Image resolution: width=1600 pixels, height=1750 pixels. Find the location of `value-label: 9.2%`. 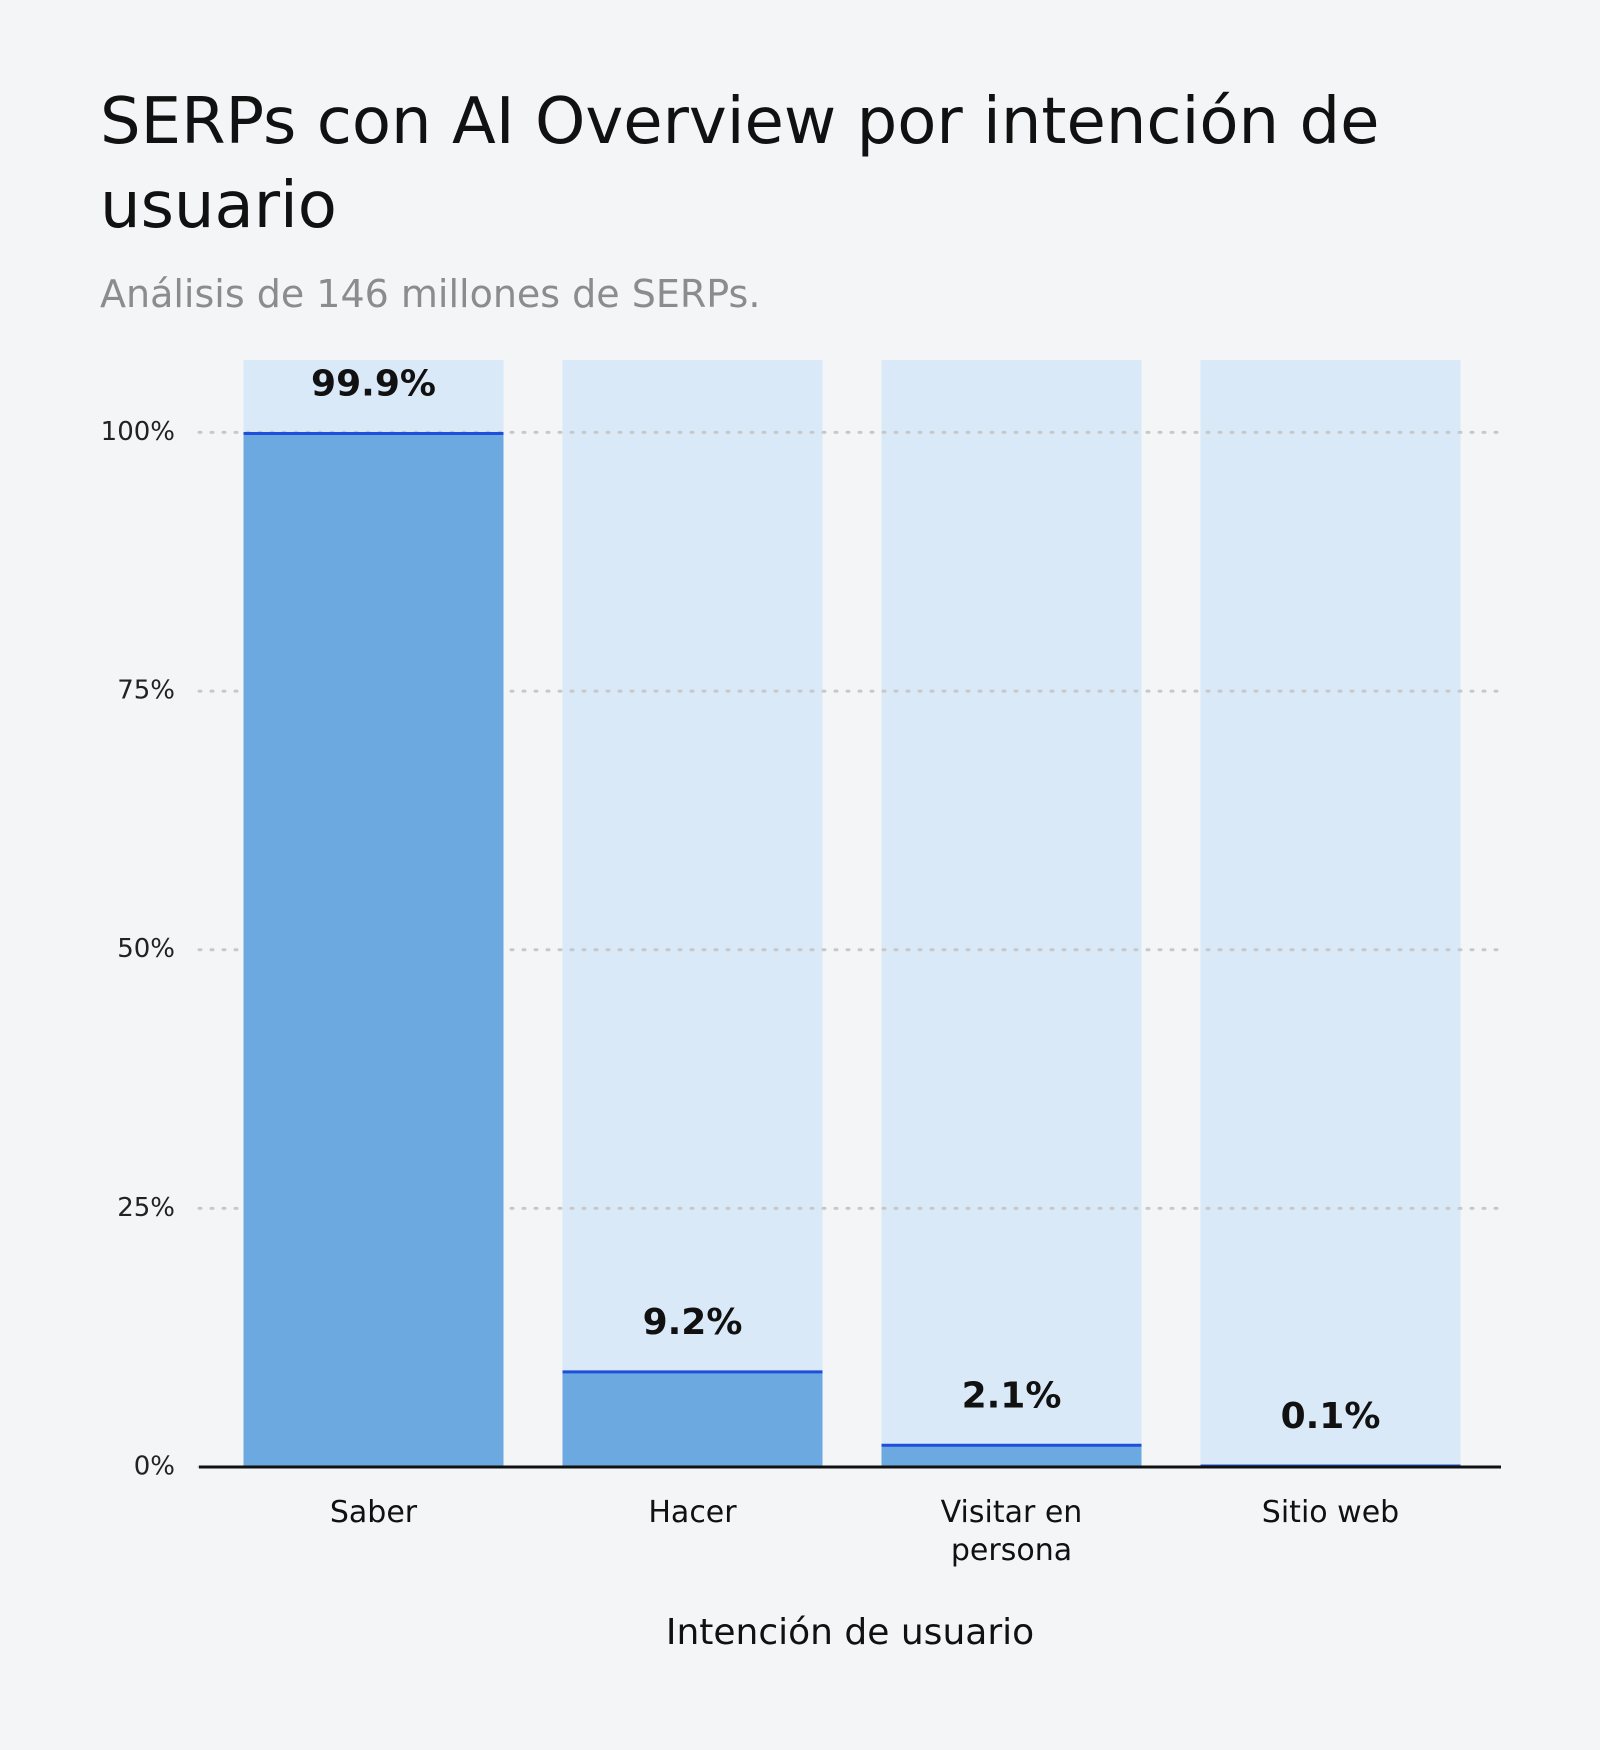

value-label: 9.2% is located at coordinates (693, 1322).